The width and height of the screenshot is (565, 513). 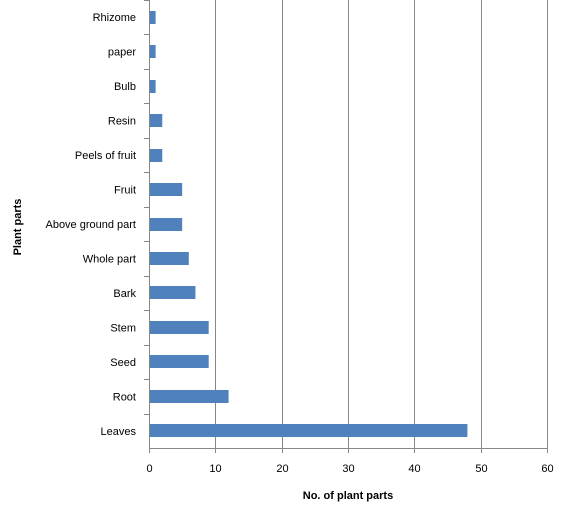 What do you see at coordinates (215, 469) in the screenshot?
I see `x-tick-label: 10` at bounding box center [215, 469].